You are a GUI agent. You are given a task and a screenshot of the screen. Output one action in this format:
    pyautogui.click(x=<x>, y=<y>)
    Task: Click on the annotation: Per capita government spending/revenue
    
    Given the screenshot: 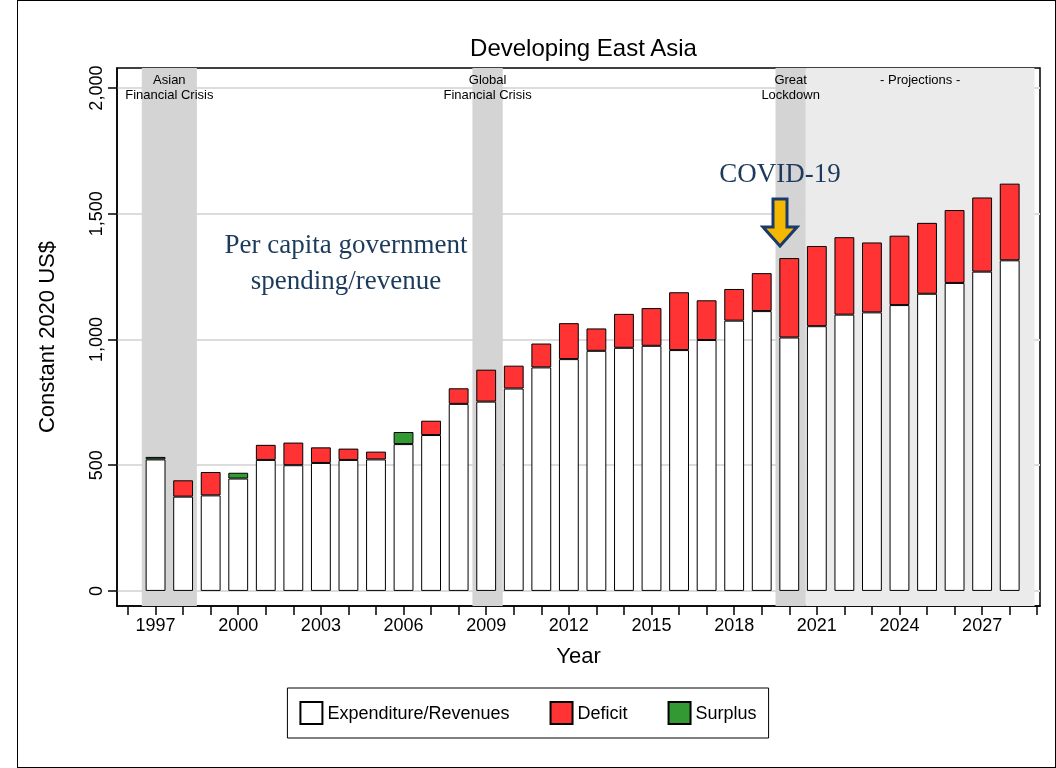 What is the action you would take?
    pyautogui.click(x=346, y=262)
    